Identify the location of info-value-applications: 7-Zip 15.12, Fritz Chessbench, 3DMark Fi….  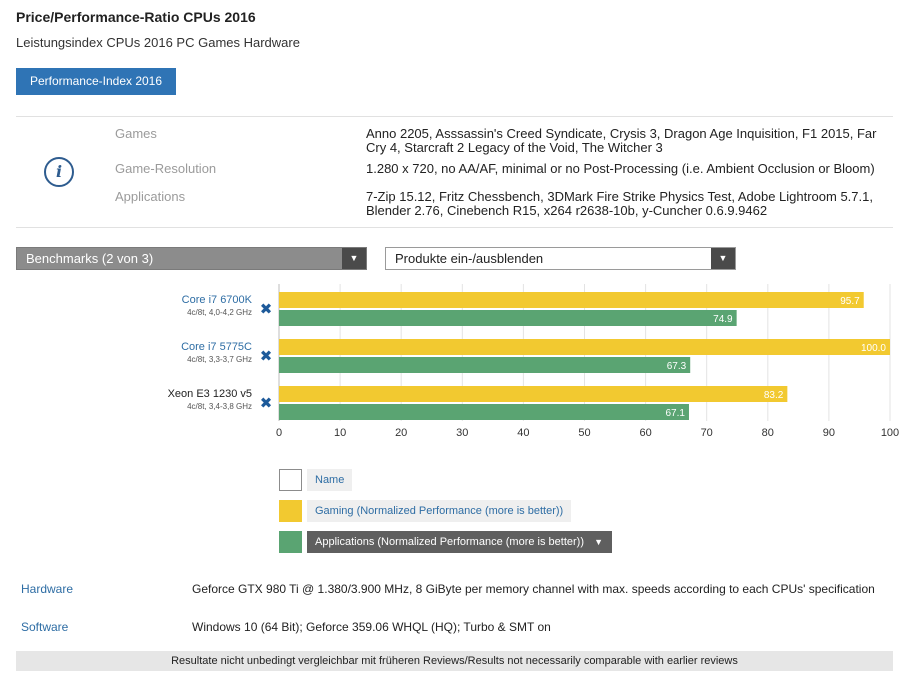
(619, 203).